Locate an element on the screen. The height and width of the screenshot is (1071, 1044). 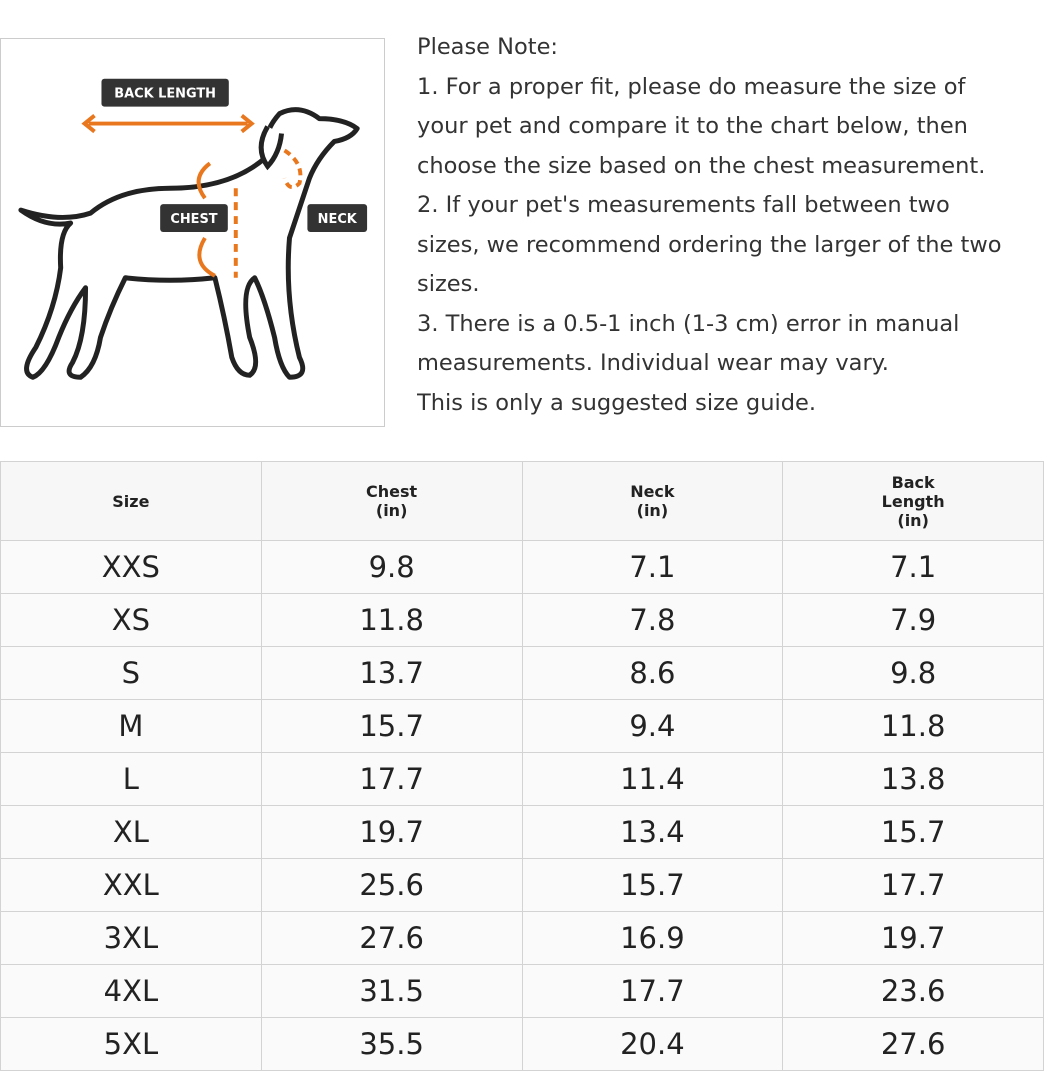
header-cell: Size is located at coordinates (131, 501).